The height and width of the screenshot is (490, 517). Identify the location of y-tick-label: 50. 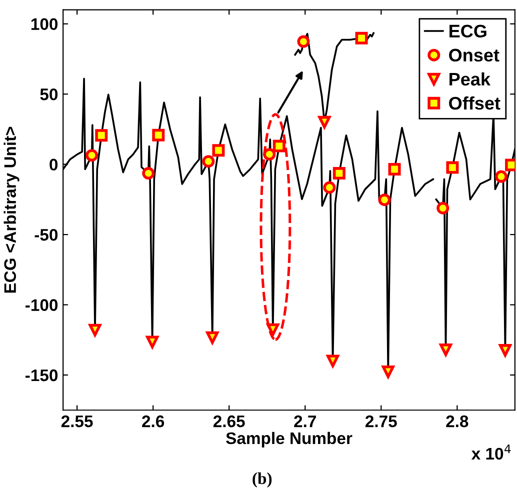
(49, 94).